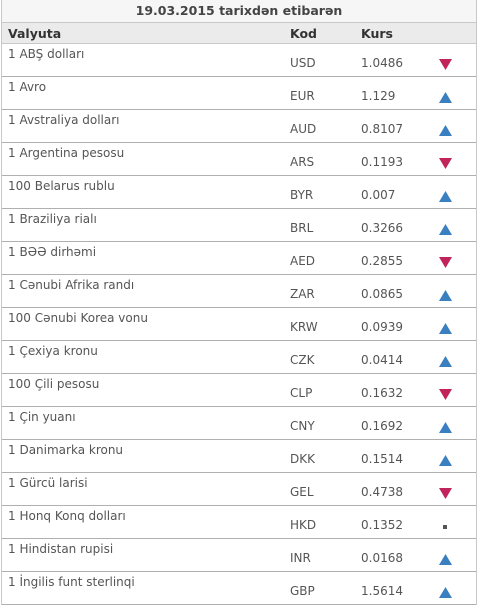  Describe the element at coordinates (239, 93) in the screenshot. I see `table-row: 1 Avro EUR 1.129` at that location.